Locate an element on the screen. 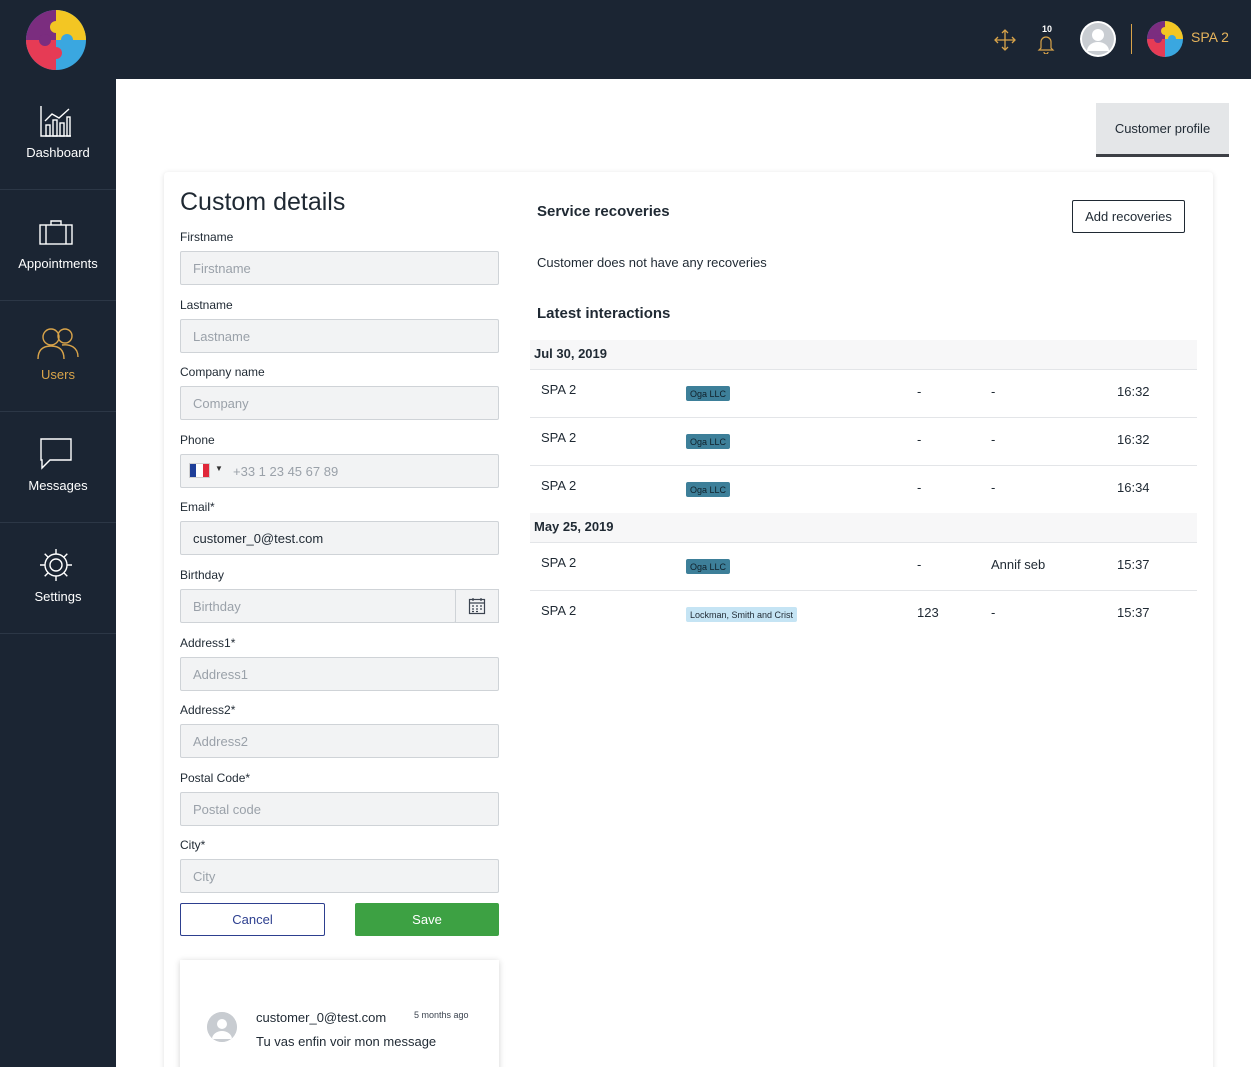  message-text: Tu vas enfin voir mon message is located at coordinates (346, 1041).